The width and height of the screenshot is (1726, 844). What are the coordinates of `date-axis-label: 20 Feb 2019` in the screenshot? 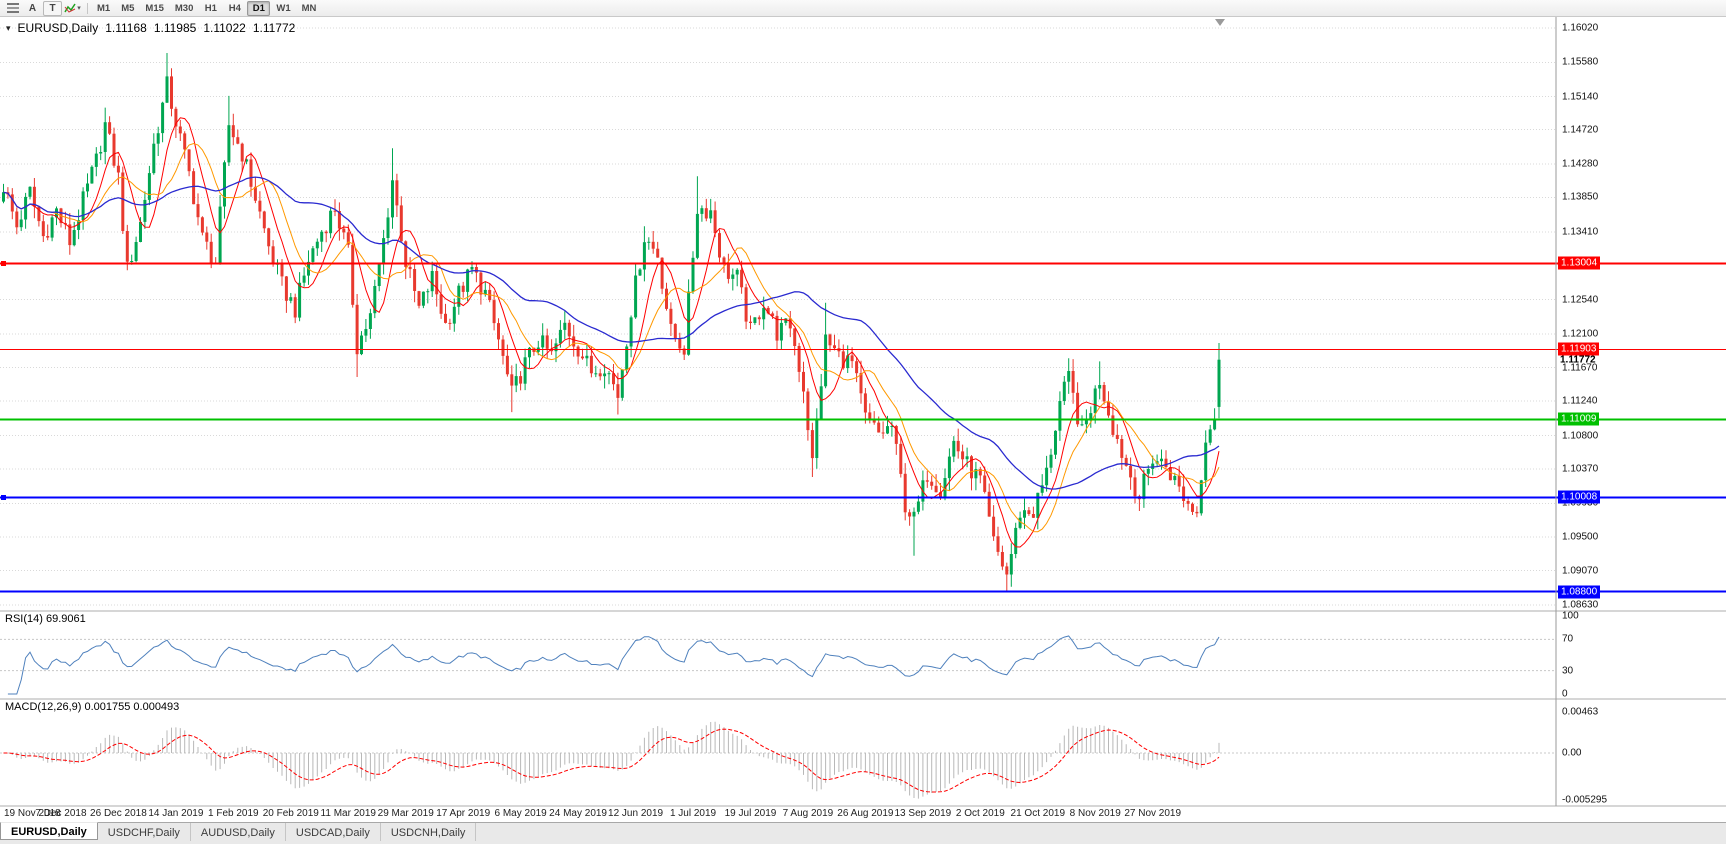 It's located at (290, 813).